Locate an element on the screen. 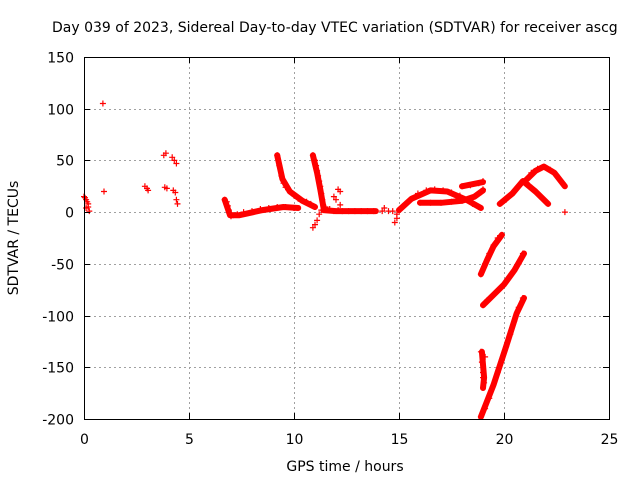 The height and width of the screenshot is (480, 640). y-tick-label: 150 is located at coordinates (60, 59).